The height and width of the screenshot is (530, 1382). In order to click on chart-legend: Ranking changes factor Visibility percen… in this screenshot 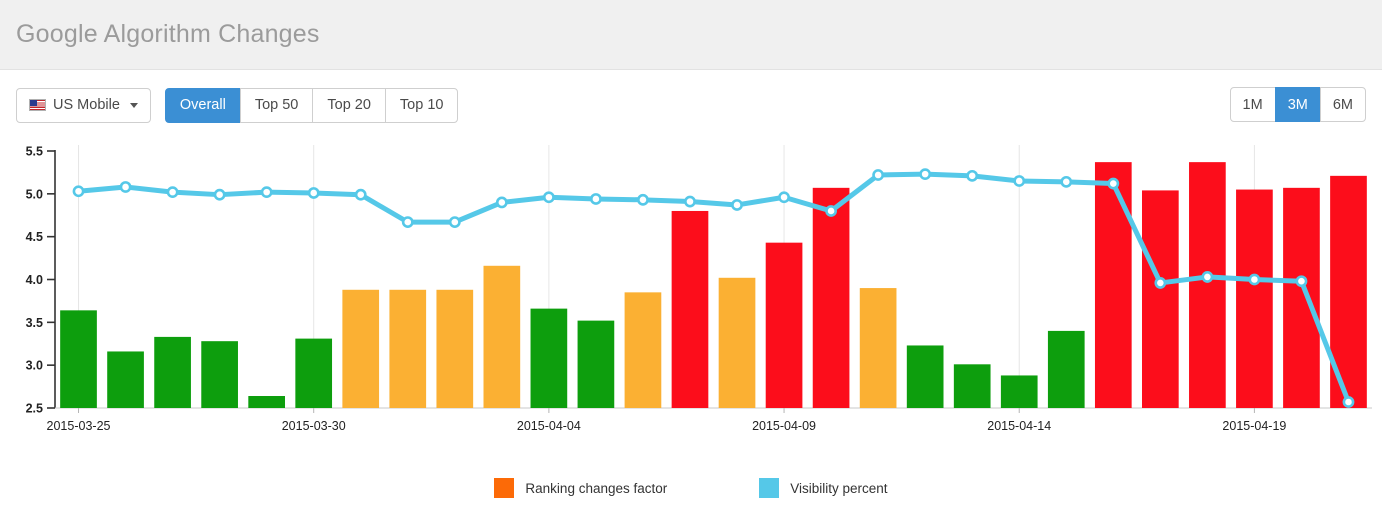, I will do `click(691, 488)`.